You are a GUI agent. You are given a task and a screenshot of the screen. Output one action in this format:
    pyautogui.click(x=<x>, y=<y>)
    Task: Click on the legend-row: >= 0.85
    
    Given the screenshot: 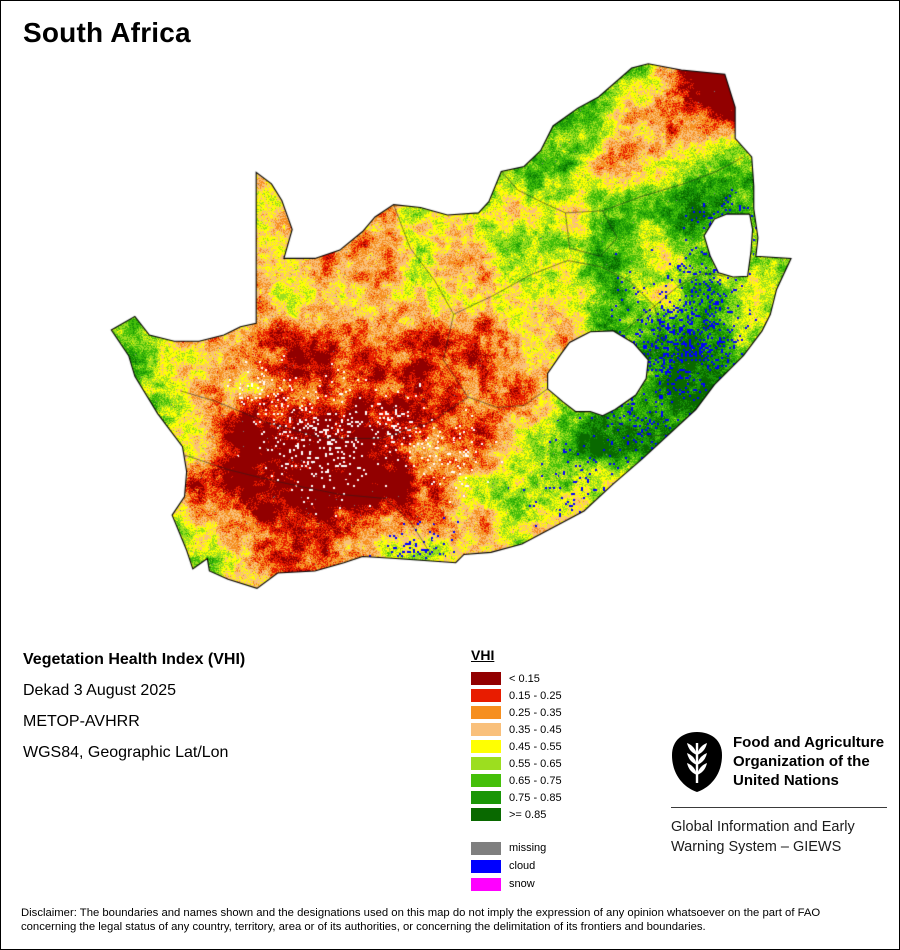 What is the action you would take?
    pyautogui.click(x=516, y=814)
    